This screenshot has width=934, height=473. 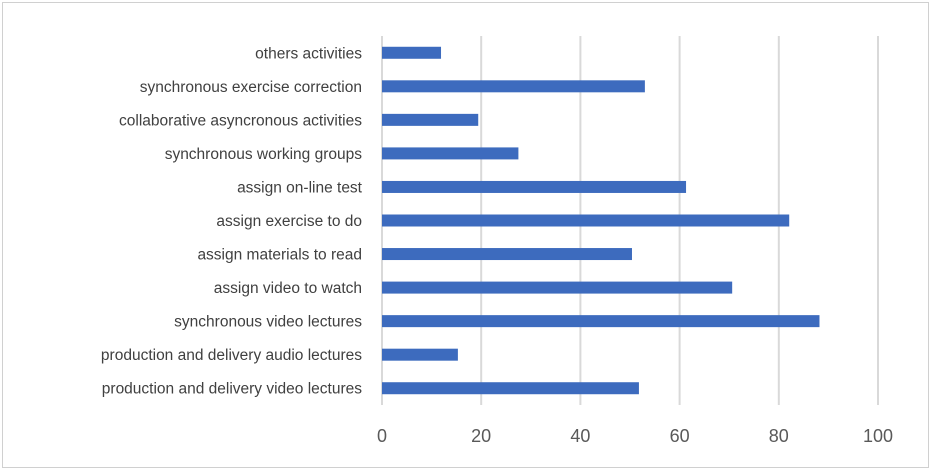 I want to click on category-label: assign exercise to do, so click(x=289, y=221).